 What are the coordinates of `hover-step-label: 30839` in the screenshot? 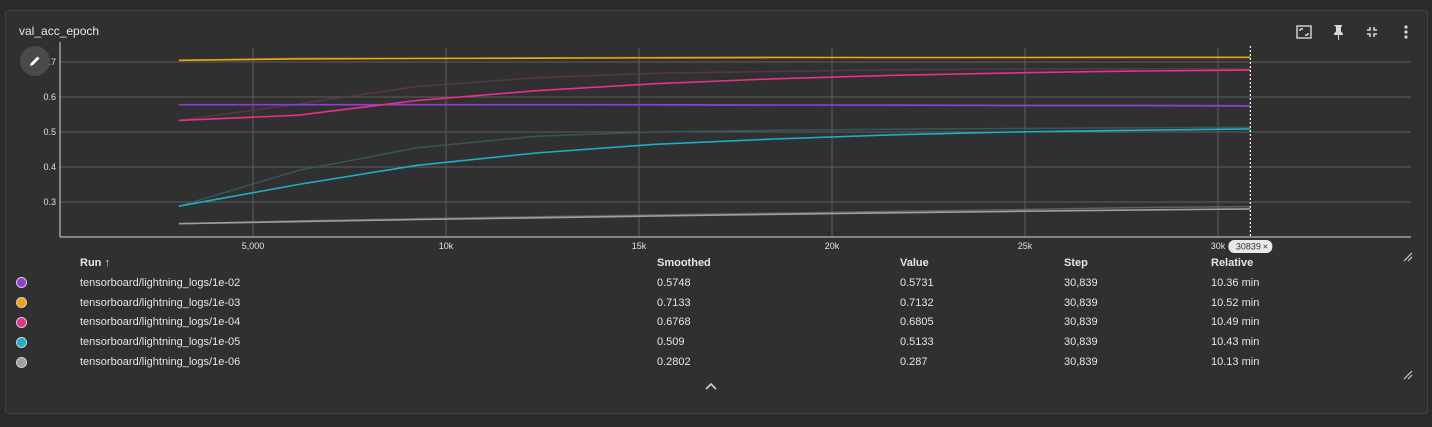 It's located at (1248, 247).